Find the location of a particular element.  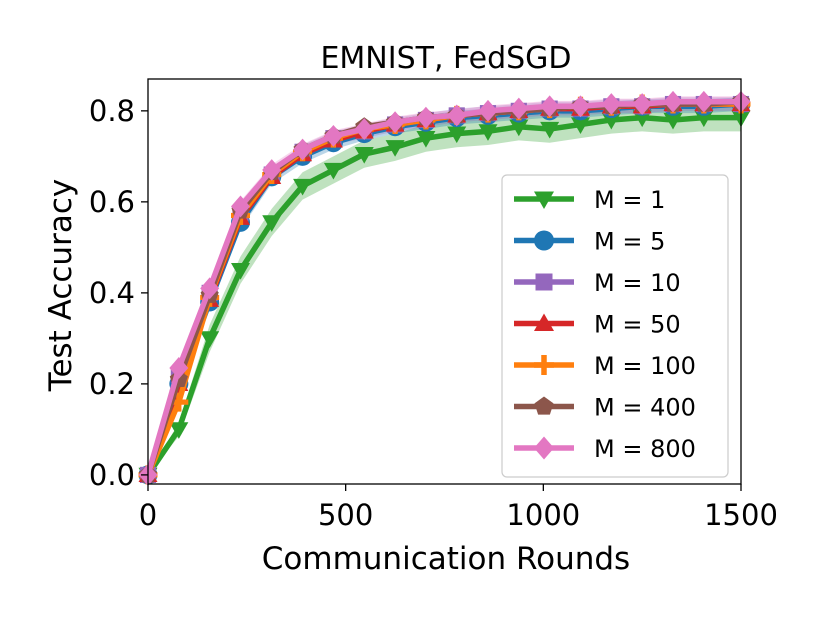

legend-label: M = 100 is located at coordinates (645, 366).